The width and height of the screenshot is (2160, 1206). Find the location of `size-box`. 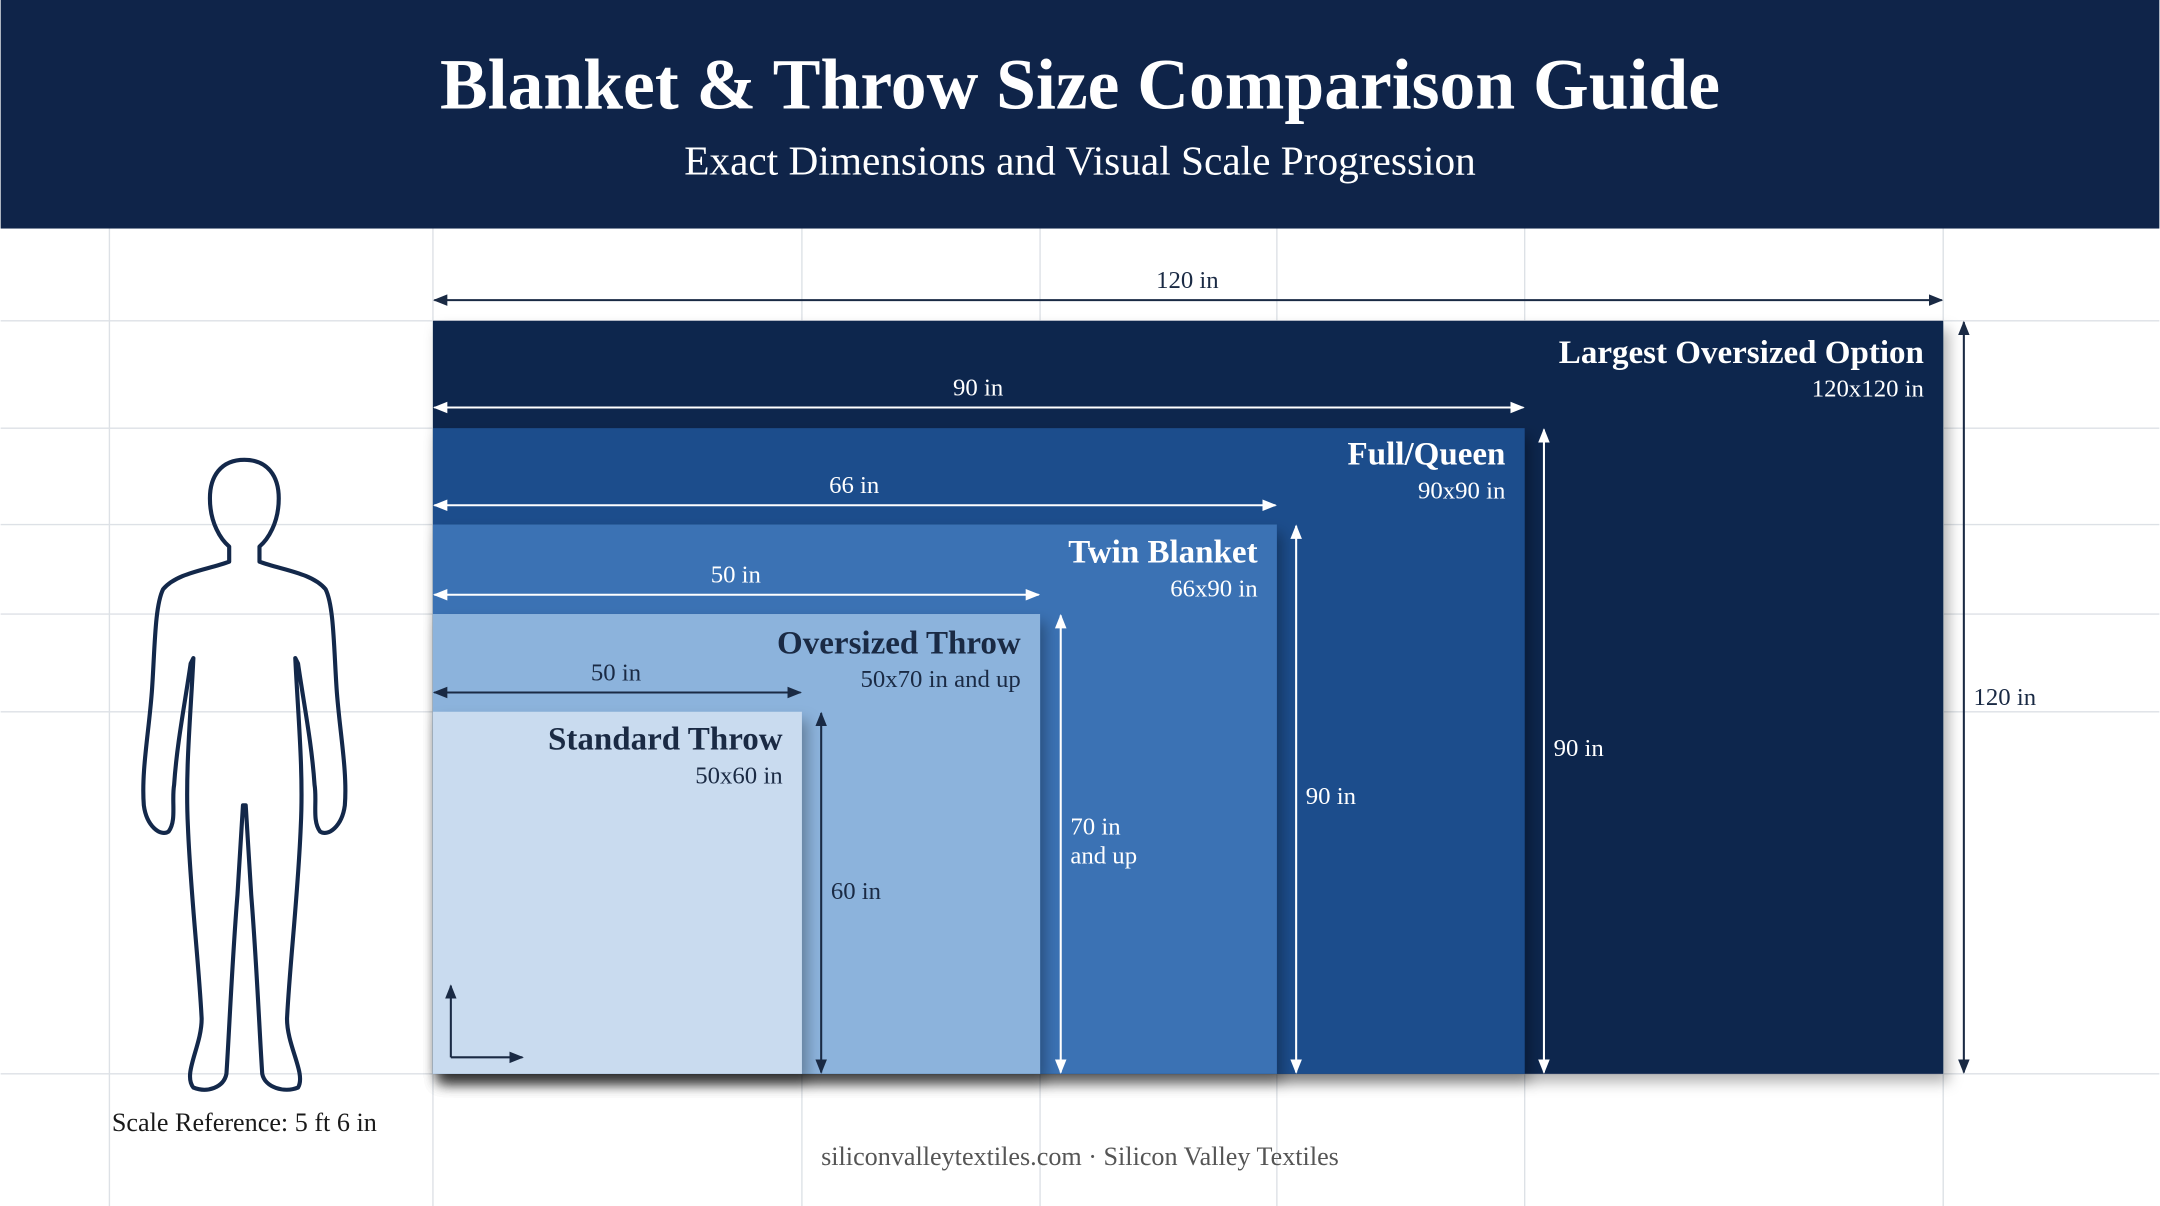

size-box is located at coordinates (617, 892).